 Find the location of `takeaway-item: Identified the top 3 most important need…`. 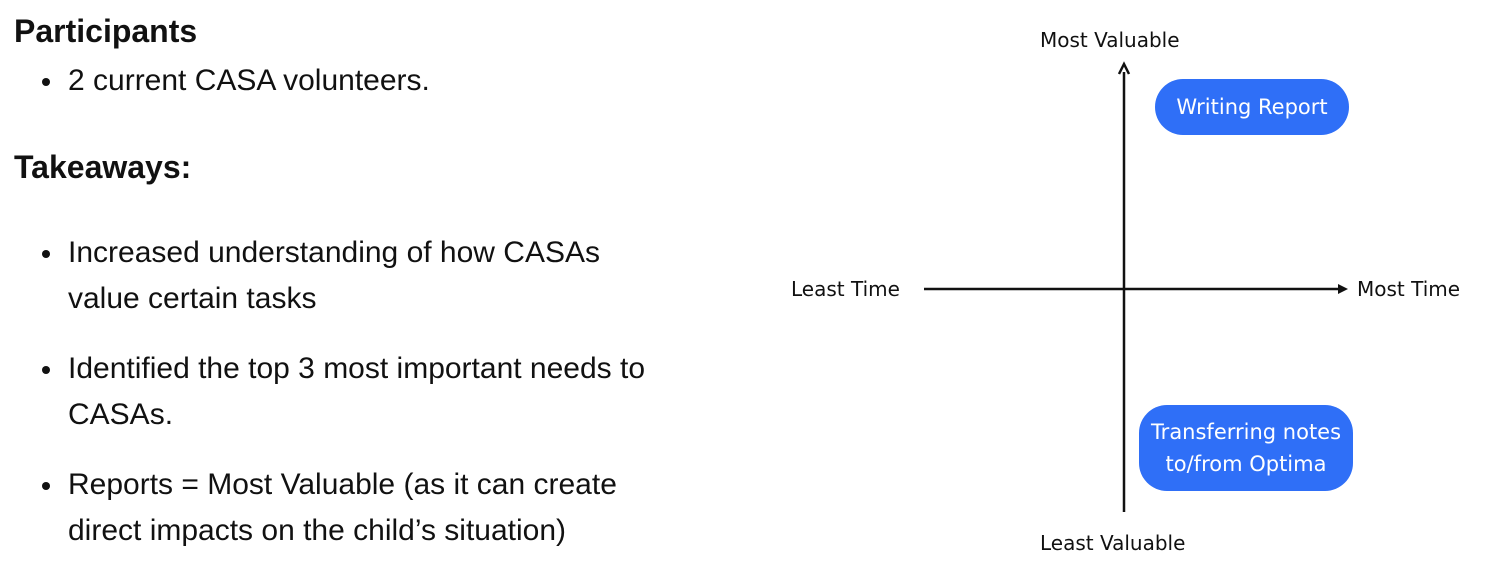

takeaway-item: Identified the top 3 most important need… is located at coordinates (339, 392).